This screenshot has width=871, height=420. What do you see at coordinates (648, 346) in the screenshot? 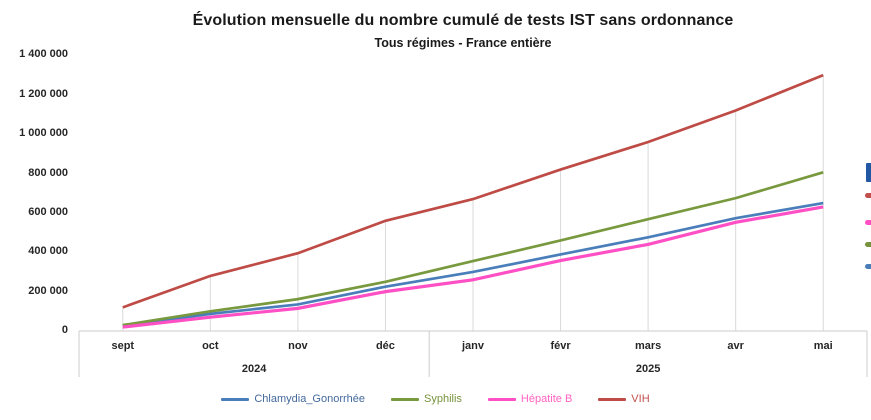
I see `x-month-label: mars` at bounding box center [648, 346].